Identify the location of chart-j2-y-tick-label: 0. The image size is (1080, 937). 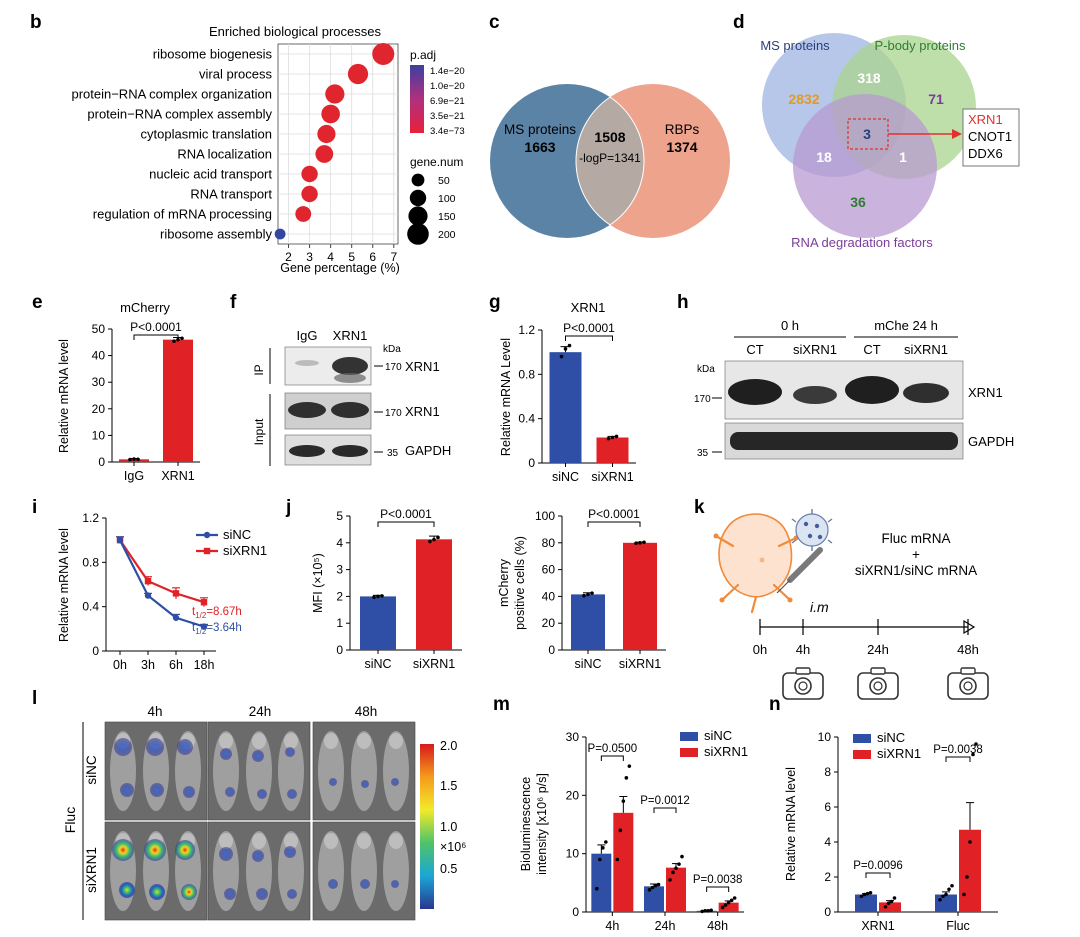
(551, 650).